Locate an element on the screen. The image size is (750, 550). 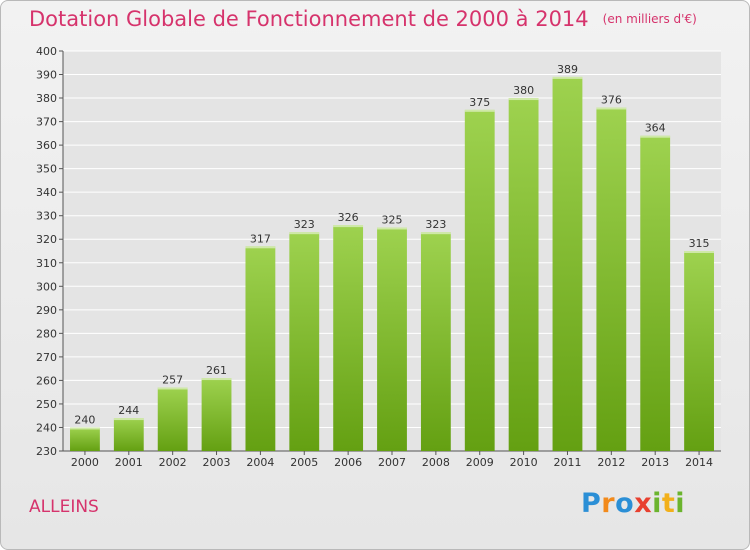
value-label-2010: 380 is located at coordinates (523, 90).